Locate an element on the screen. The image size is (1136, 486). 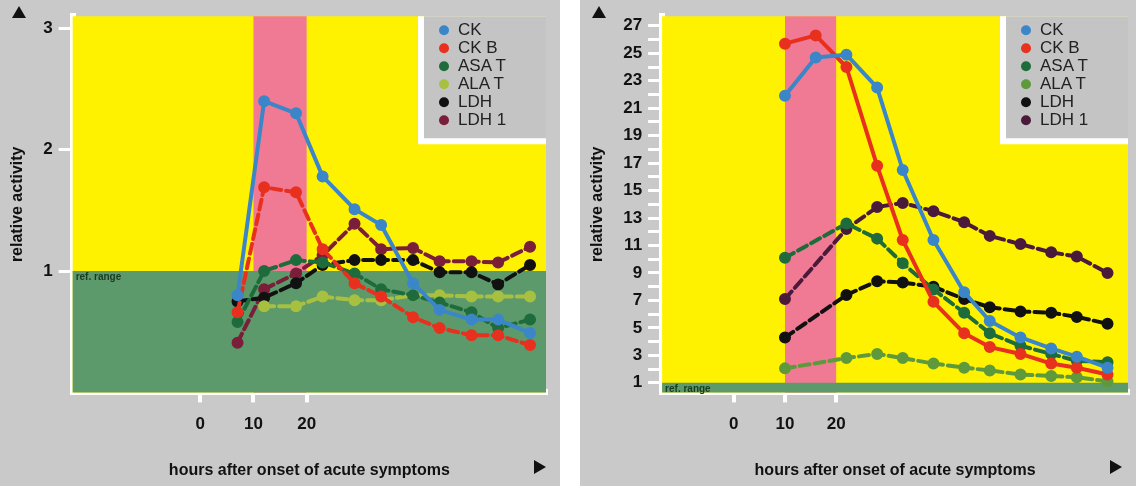
y-tick-label: 11 is located at coordinates (633, 245).